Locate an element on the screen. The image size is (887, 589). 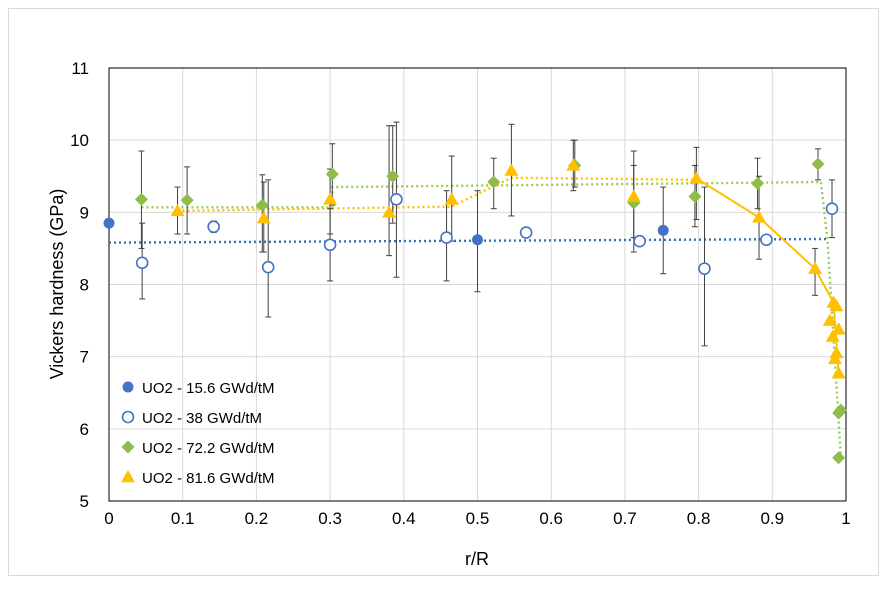
y-tick-label: 7 is located at coordinates (84, 357).